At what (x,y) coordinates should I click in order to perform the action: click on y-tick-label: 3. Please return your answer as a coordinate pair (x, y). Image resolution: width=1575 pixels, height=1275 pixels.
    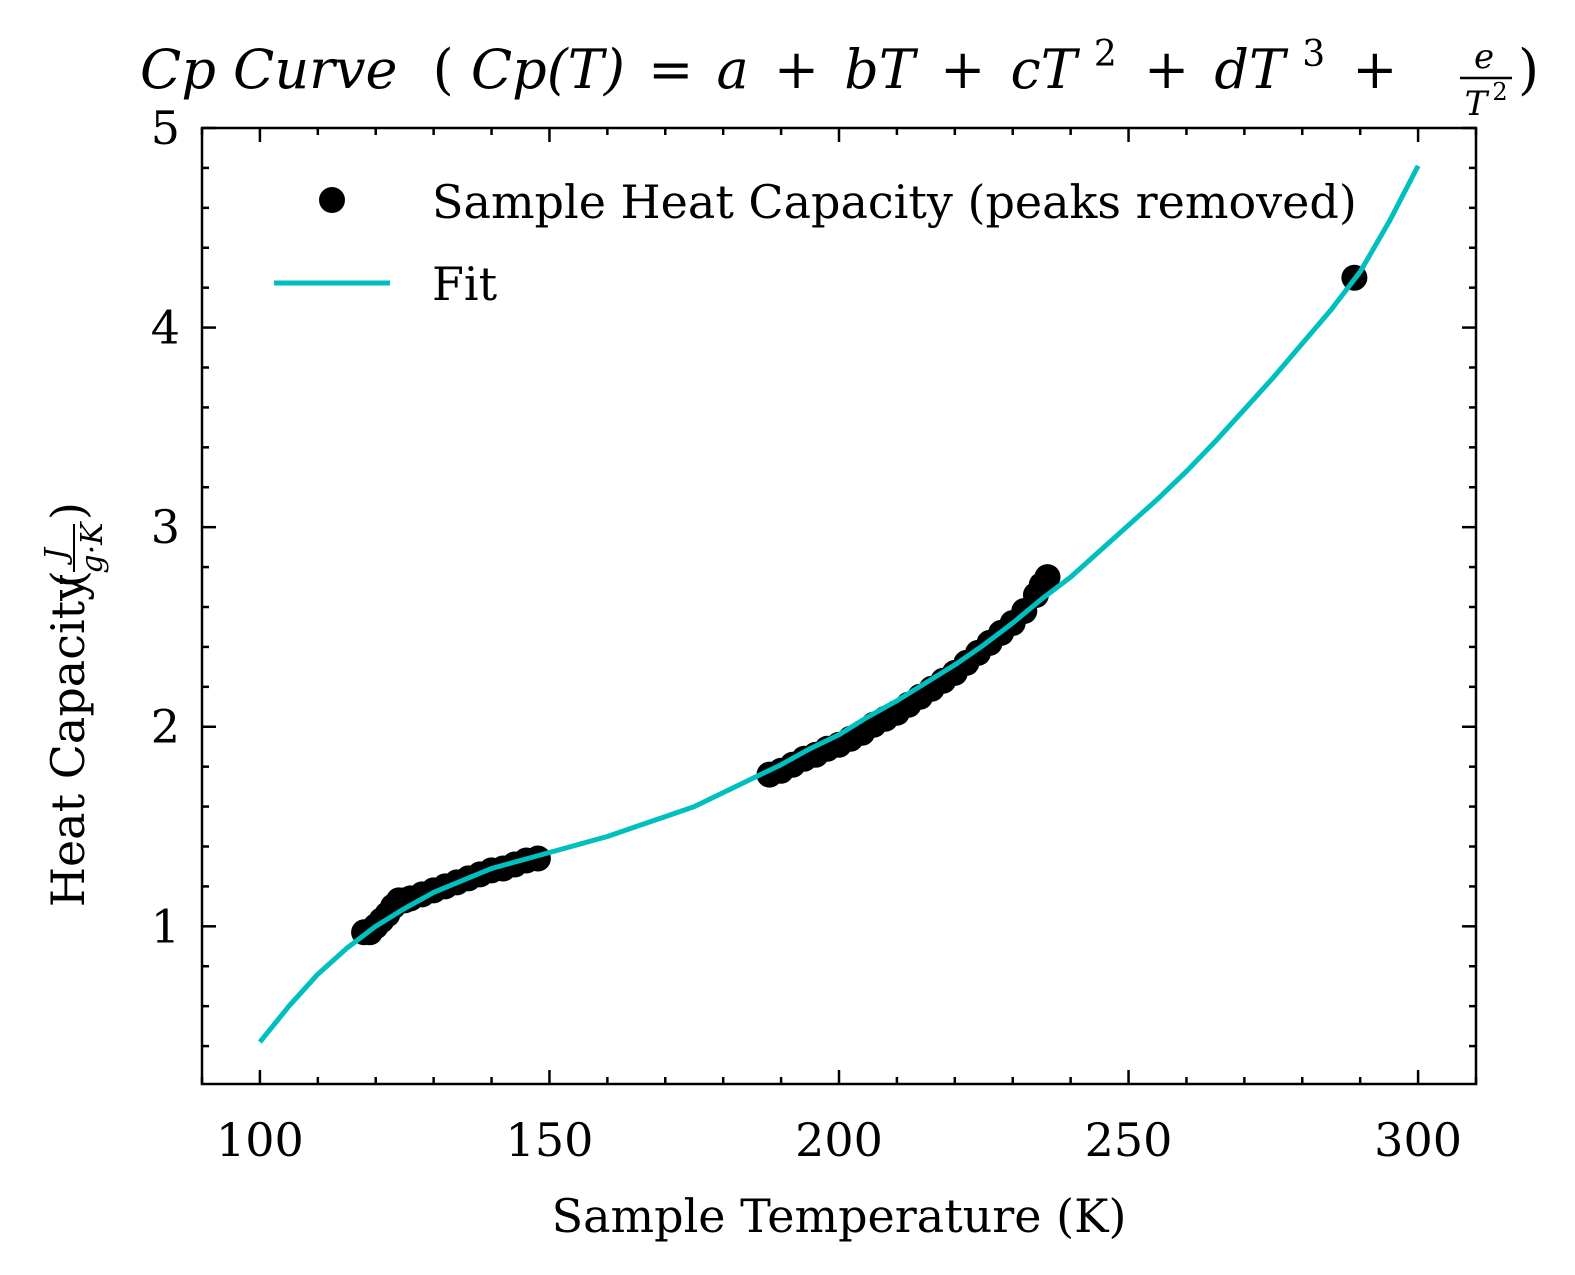
    Looking at the image, I should click on (165, 527).